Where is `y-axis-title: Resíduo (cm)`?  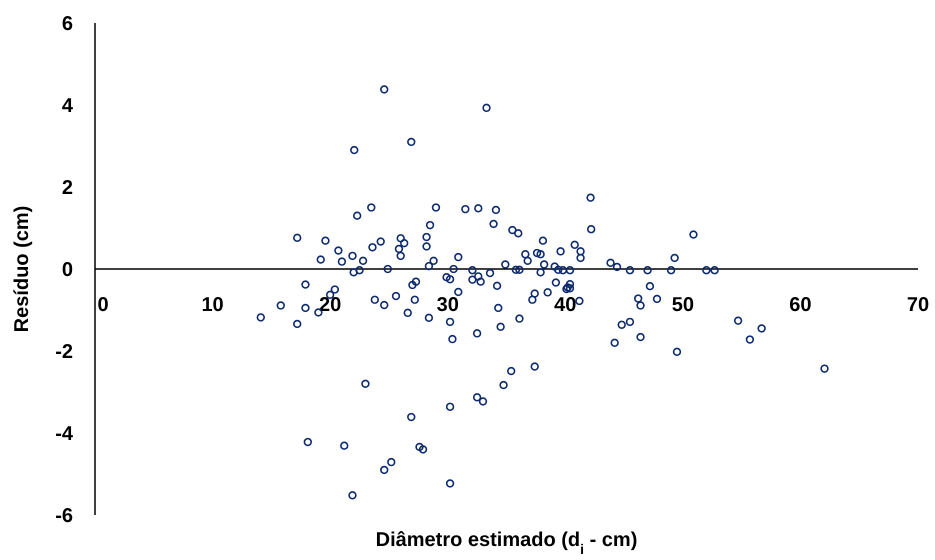 y-axis-title: Resíduo (cm) is located at coordinates (22, 269).